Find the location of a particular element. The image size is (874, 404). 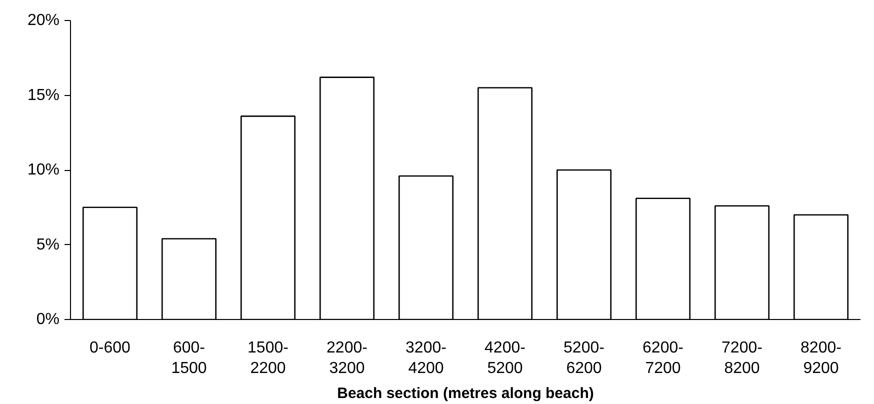

x-tick-label: 0-600 is located at coordinates (110, 348).